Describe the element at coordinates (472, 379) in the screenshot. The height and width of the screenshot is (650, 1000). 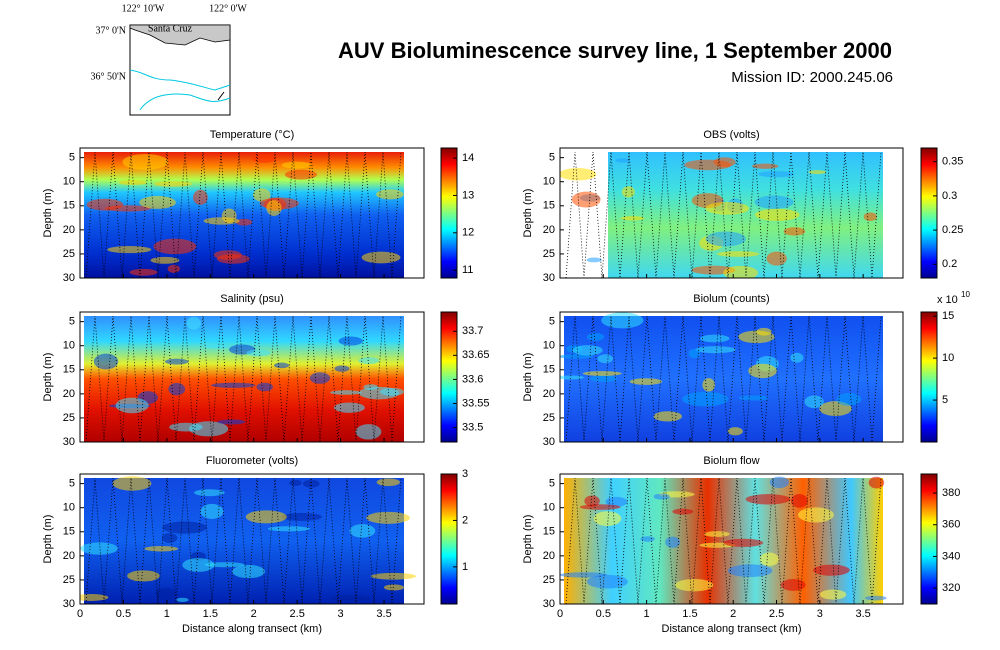
I see `colorbar-tick-label: 33.6` at that location.